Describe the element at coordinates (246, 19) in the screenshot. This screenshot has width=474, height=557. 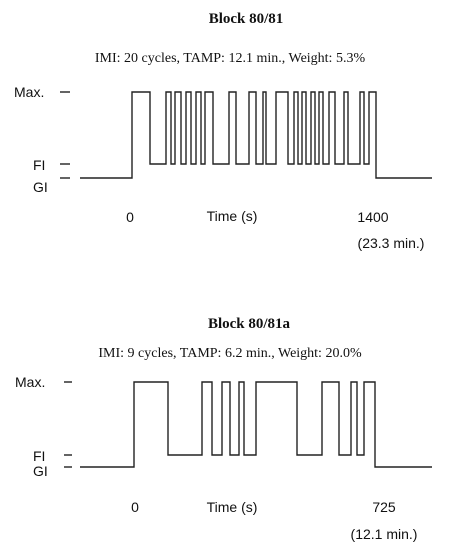
I see `panel-title: Block 80/81` at that location.